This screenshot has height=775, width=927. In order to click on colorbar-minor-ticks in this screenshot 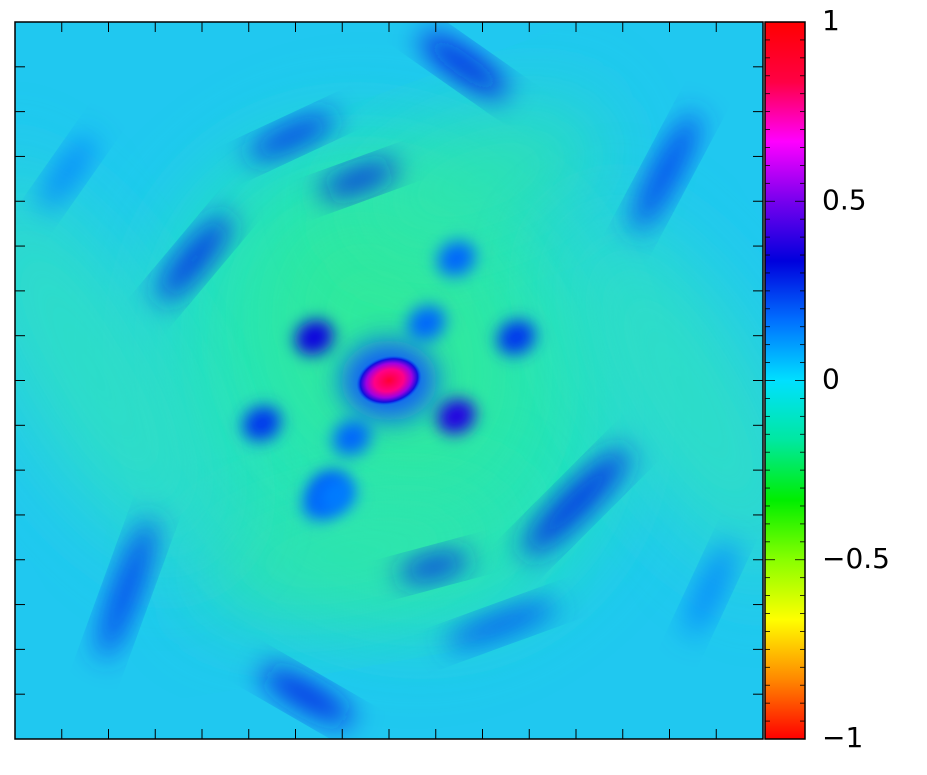, I will do `click(785, 380)`.